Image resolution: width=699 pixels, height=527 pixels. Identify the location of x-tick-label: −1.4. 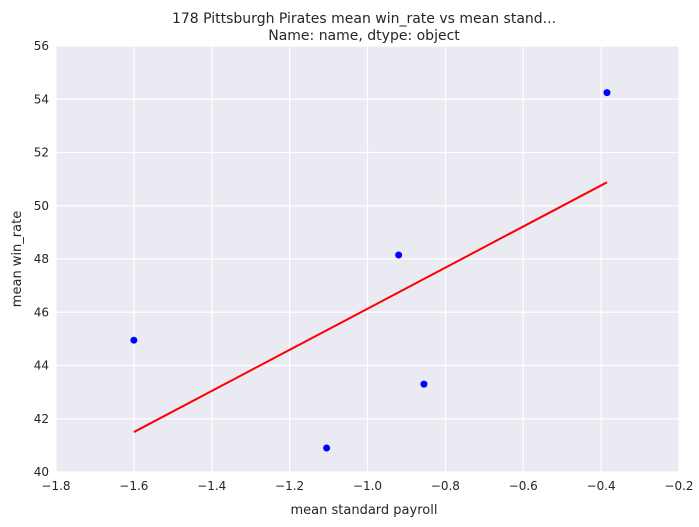
(211, 486).